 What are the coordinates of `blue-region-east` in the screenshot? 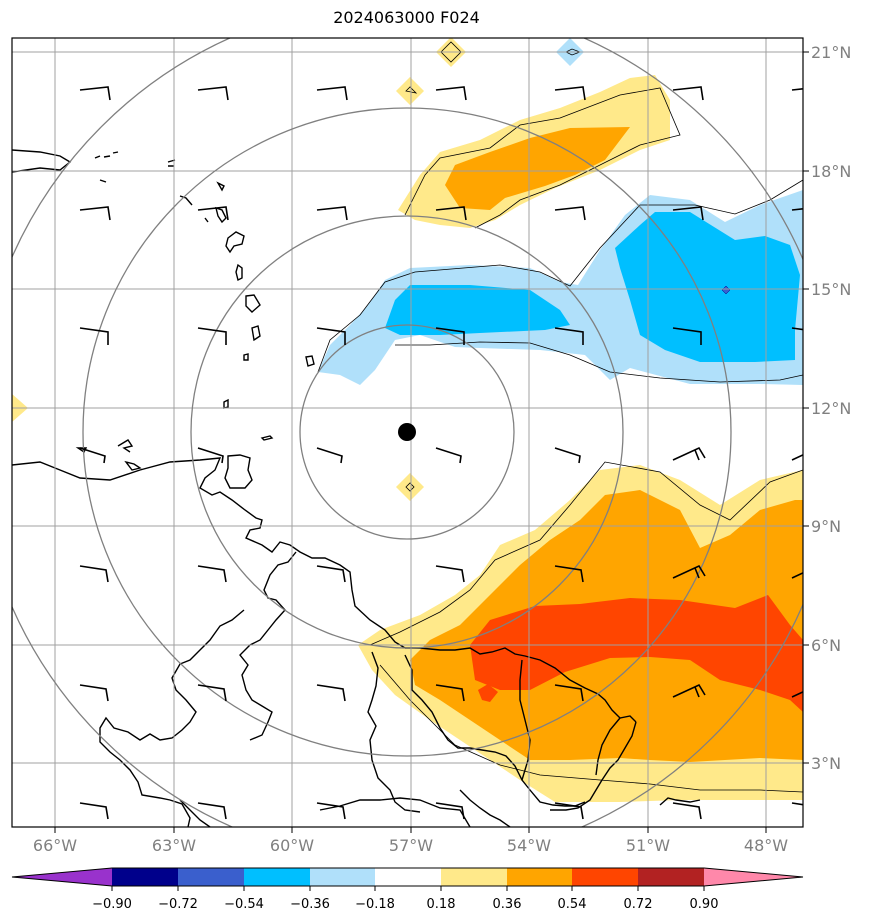 It's located at (707, 287).